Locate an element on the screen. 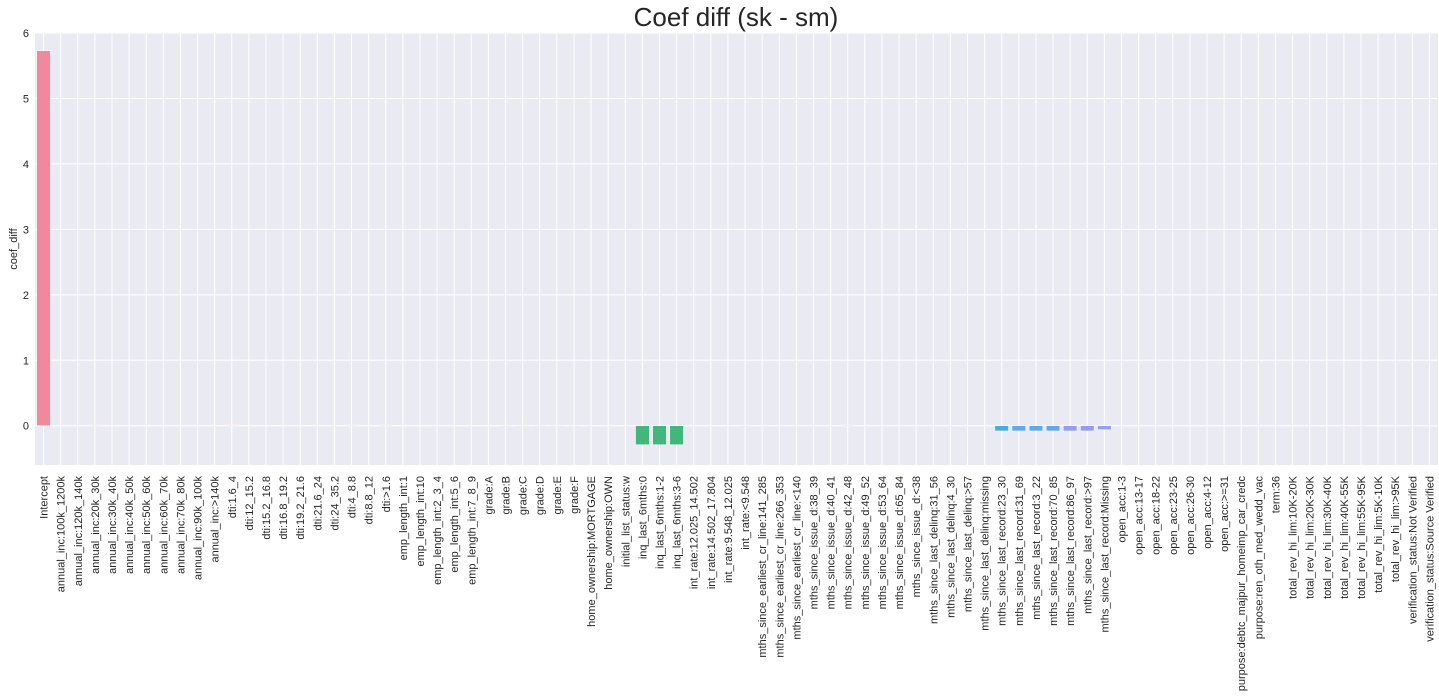  x-tick-label: int_rate:<9.548 is located at coordinates (746, 513).